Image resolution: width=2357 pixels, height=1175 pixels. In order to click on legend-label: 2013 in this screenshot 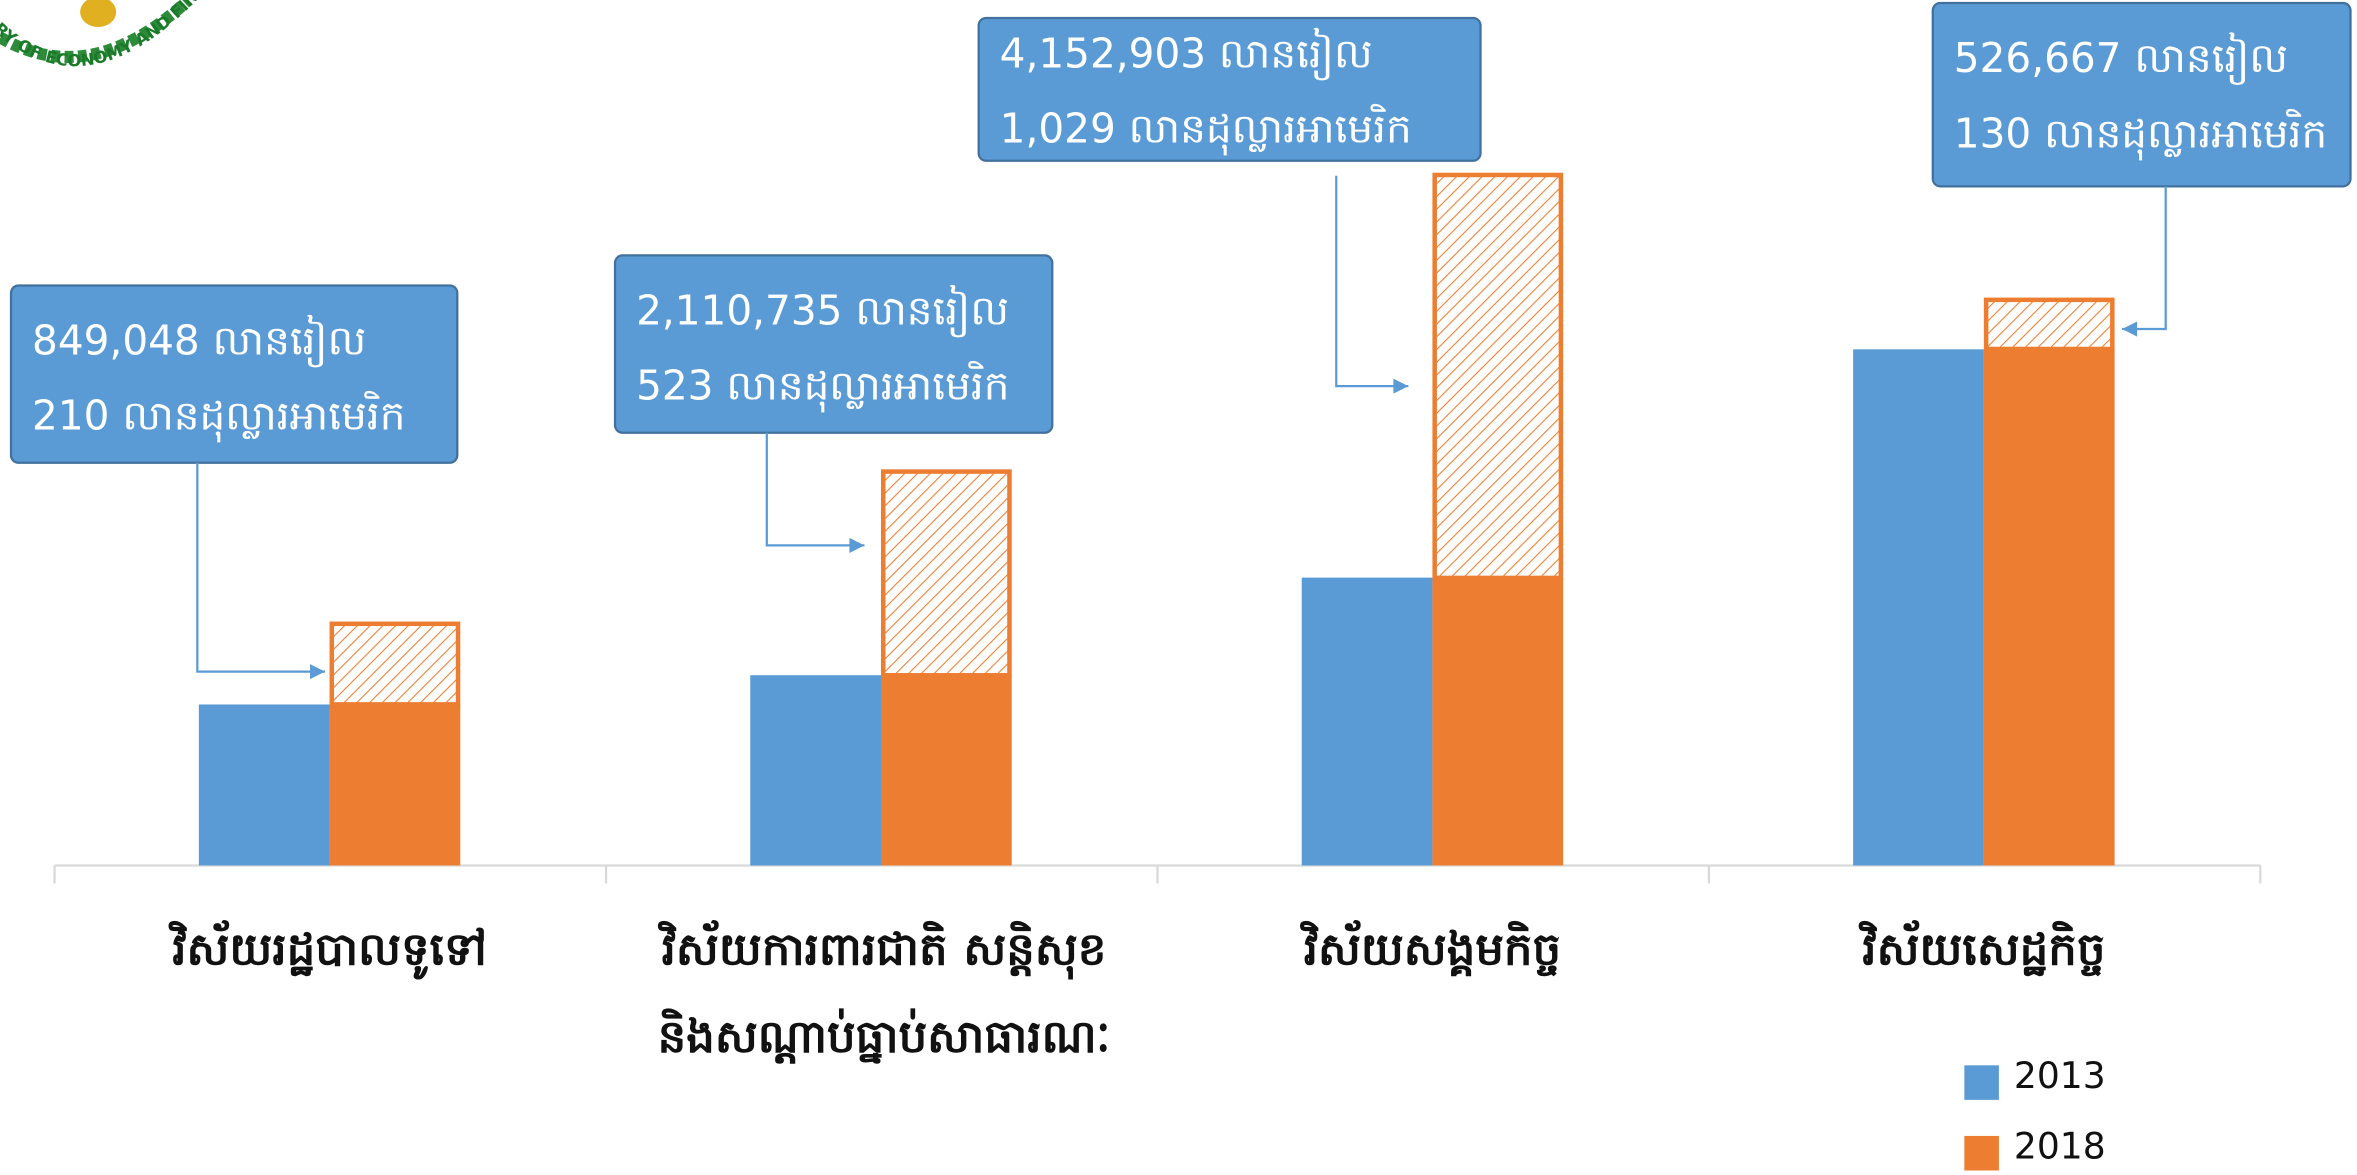, I will do `click(2060, 1076)`.